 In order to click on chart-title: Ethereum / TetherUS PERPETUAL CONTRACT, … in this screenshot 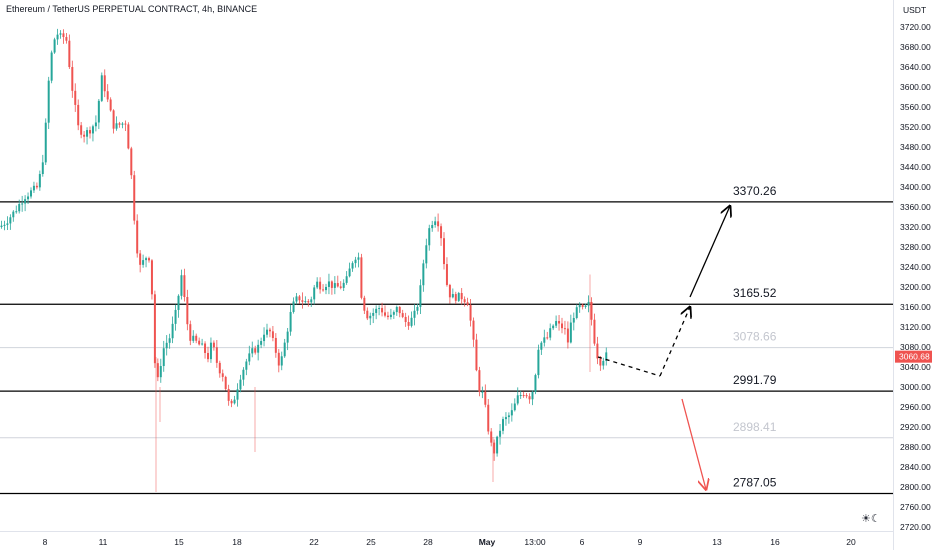, I will do `click(132, 9)`.